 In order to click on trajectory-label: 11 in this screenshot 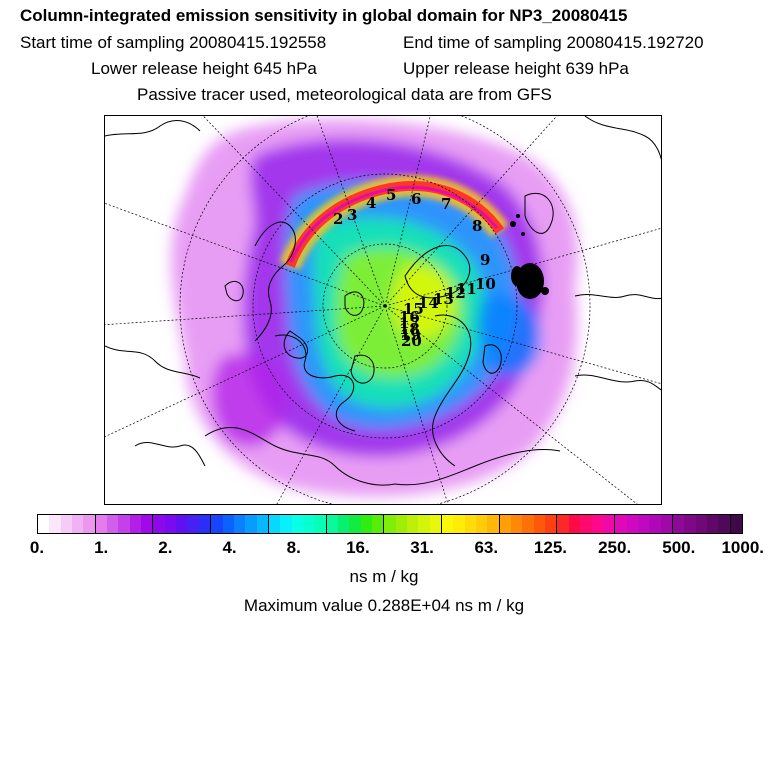, I will do `click(466, 289)`.